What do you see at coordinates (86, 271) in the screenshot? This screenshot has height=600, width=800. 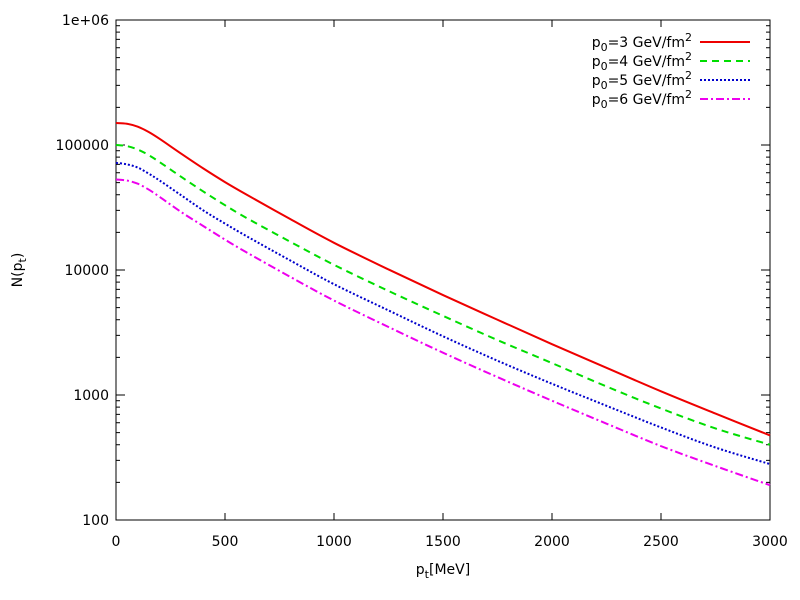 I see `y-tick-label: 10000` at bounding box center [86, 271].